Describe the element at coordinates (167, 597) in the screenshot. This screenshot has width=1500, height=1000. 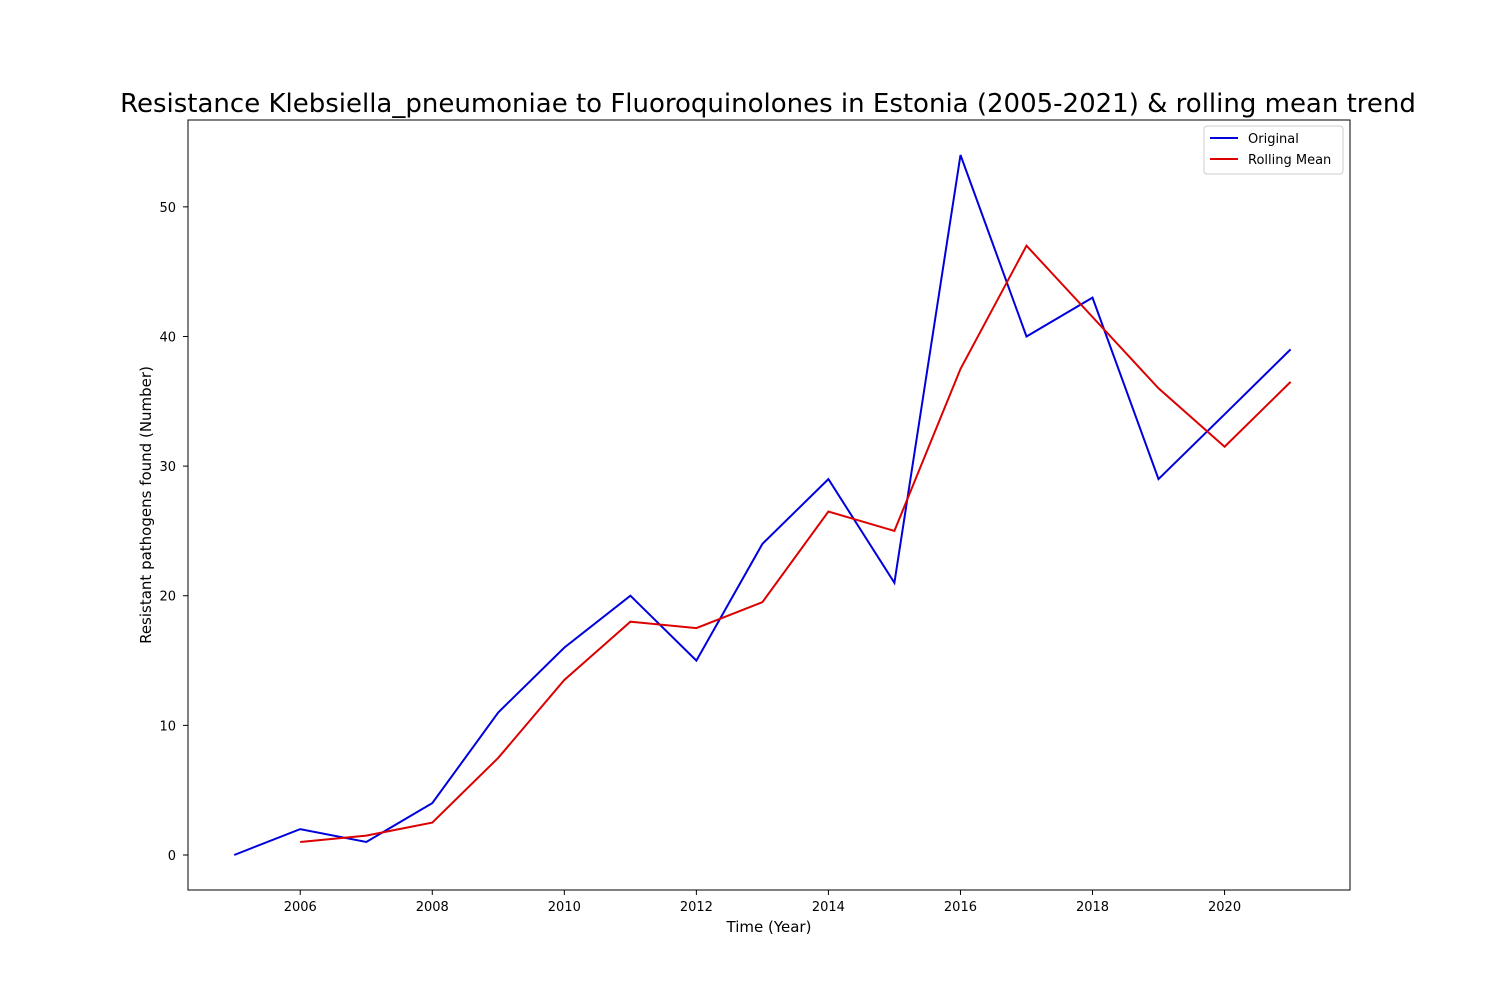
I see `y-tick-label-20: 20` at that location.